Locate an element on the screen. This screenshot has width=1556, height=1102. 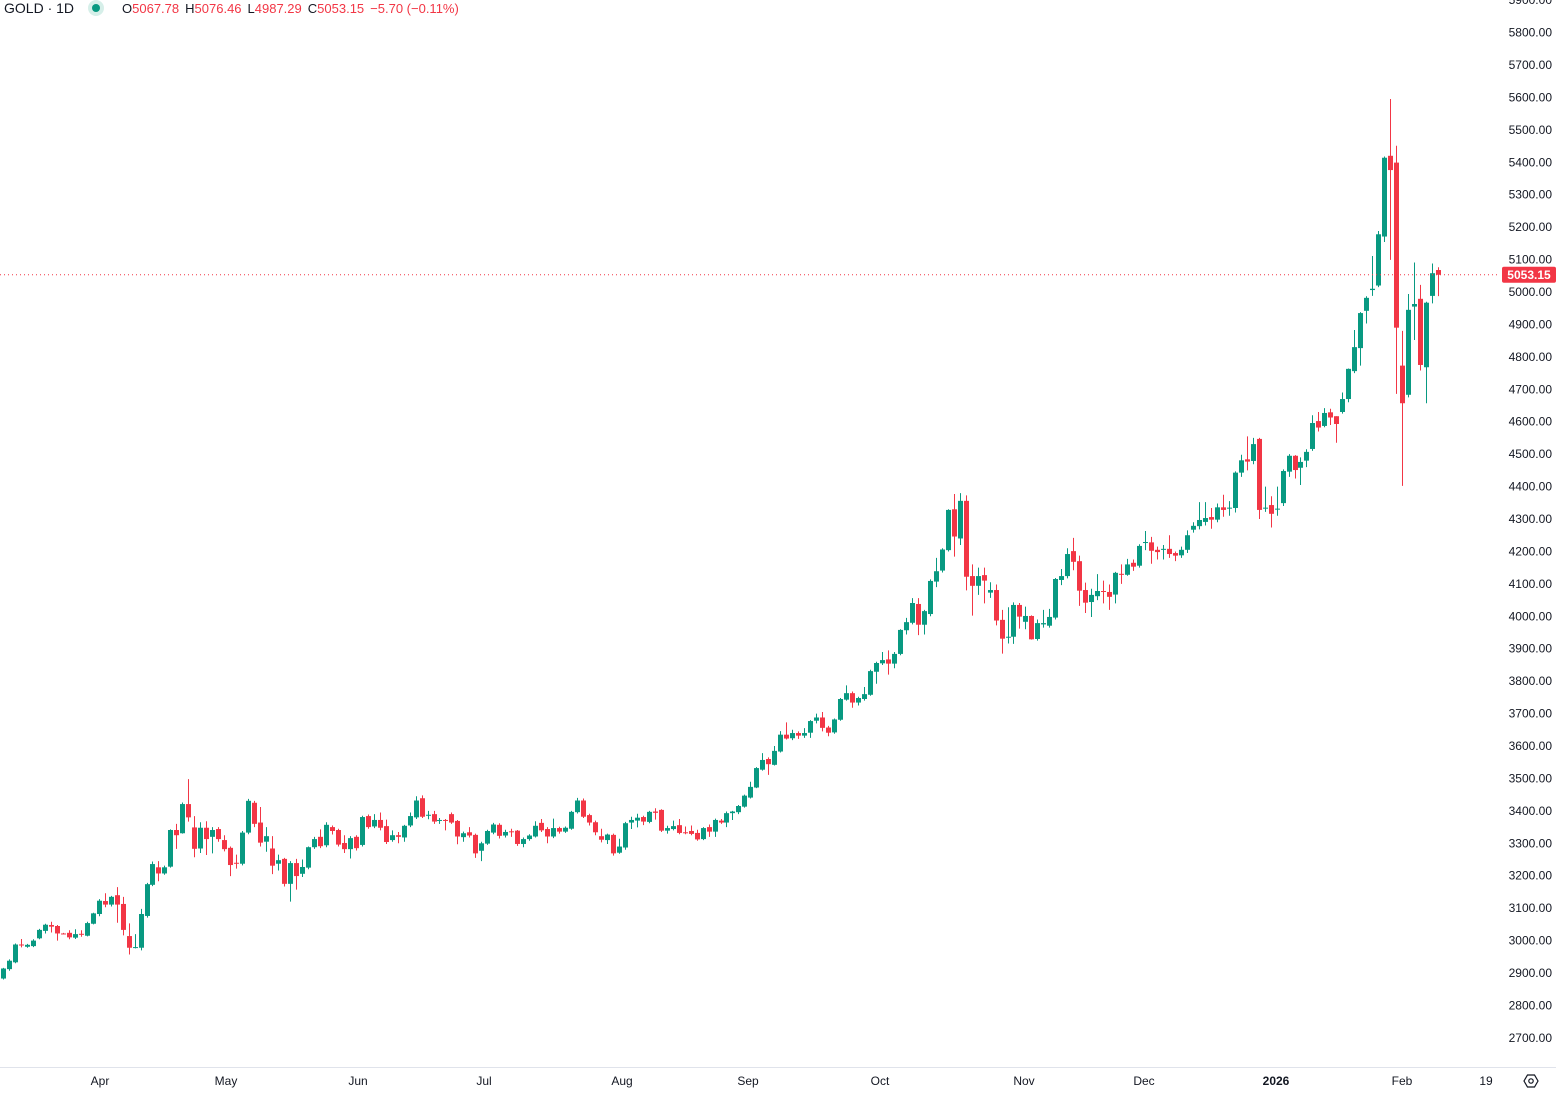
price-tick-label: 4700.00 is located at coordinates (1531, 389).